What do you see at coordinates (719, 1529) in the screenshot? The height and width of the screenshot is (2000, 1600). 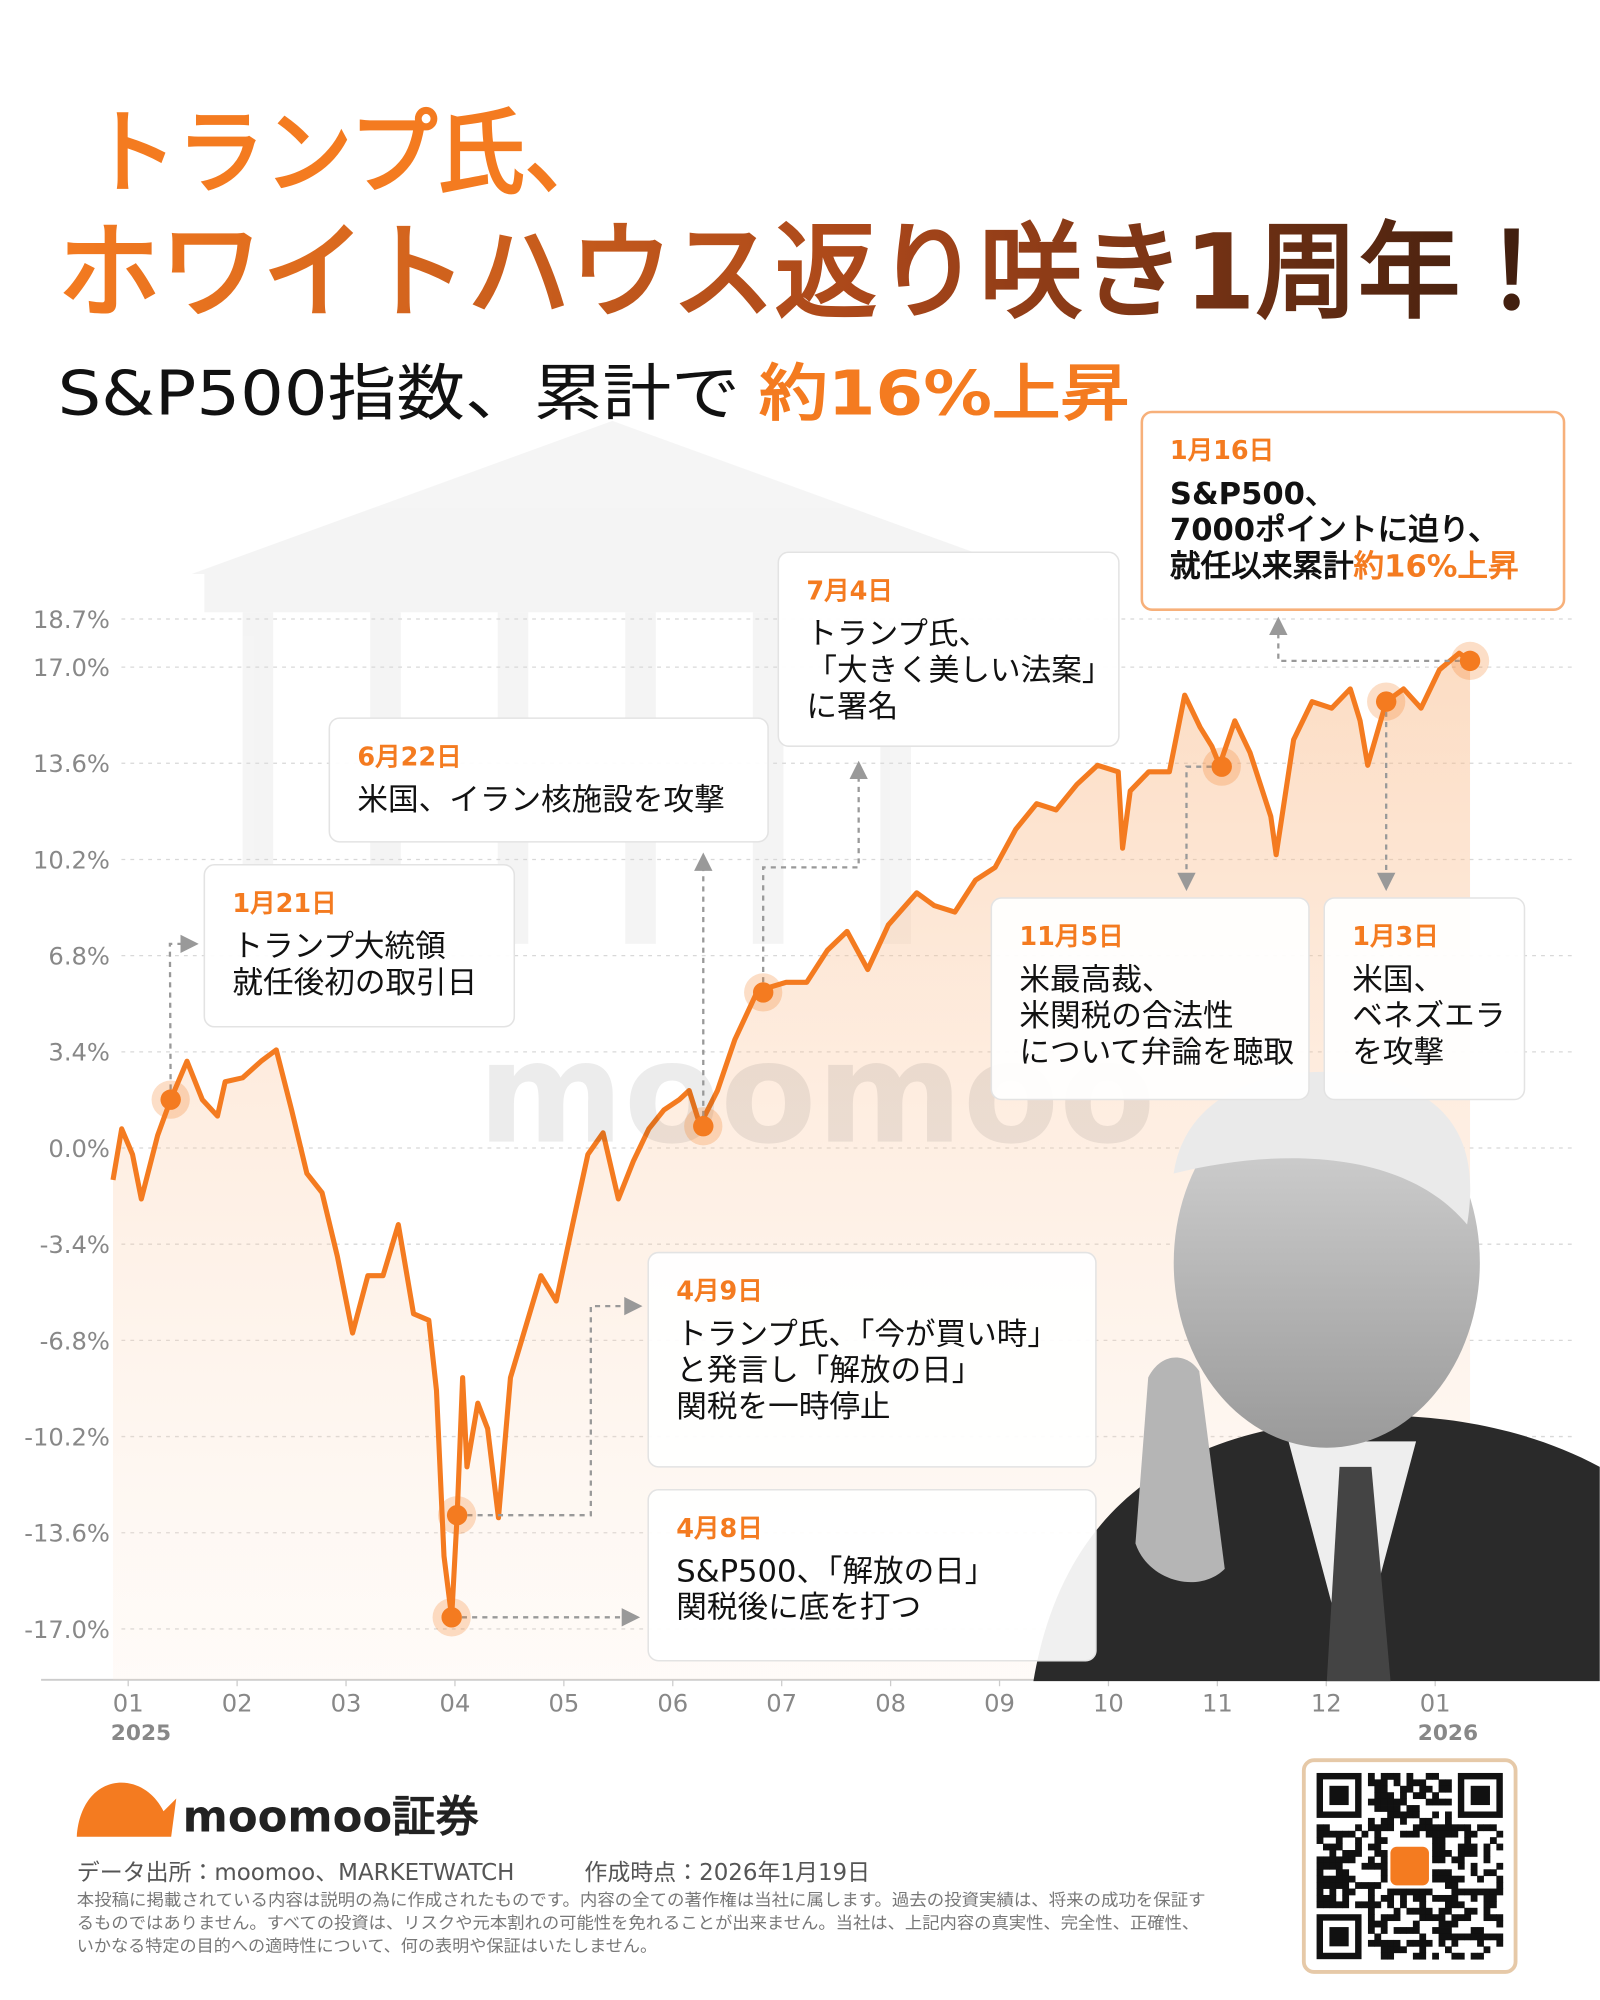 I see `annotation-date: 4月8日` at bounding box center [719, 1529].